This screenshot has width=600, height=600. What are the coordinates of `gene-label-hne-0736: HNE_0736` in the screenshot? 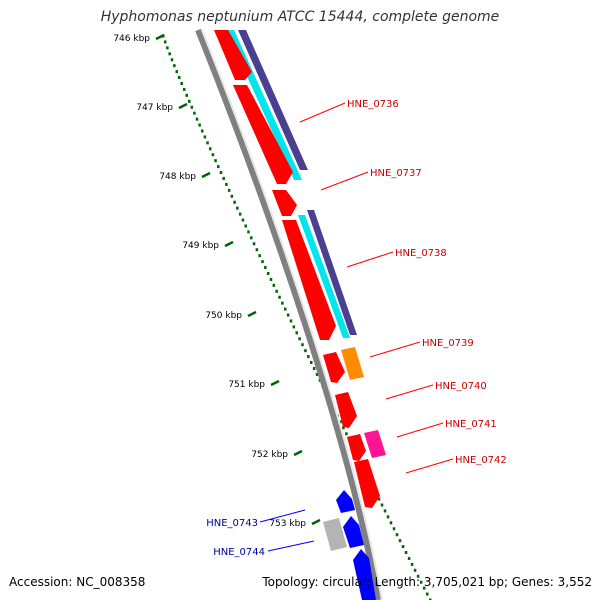 It's located at (373, 104).